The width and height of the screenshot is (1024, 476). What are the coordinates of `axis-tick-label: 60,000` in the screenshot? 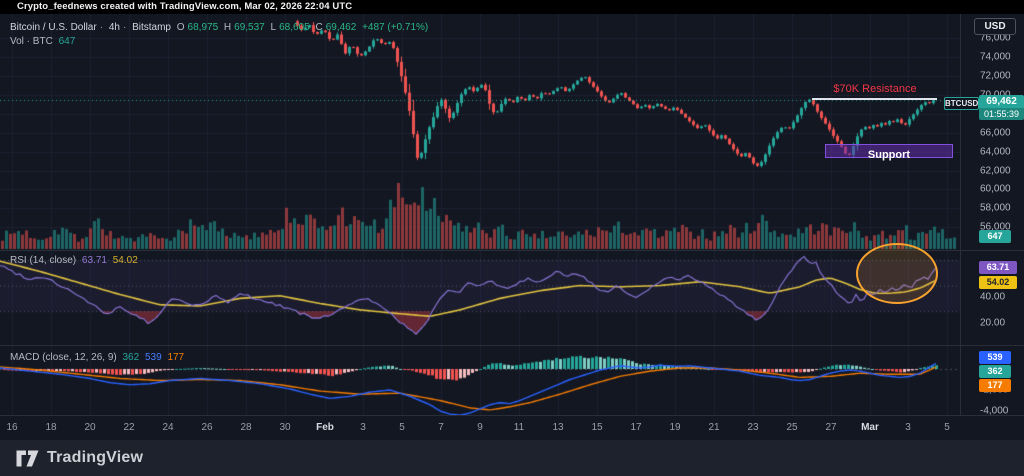 It's located at (995, 189).